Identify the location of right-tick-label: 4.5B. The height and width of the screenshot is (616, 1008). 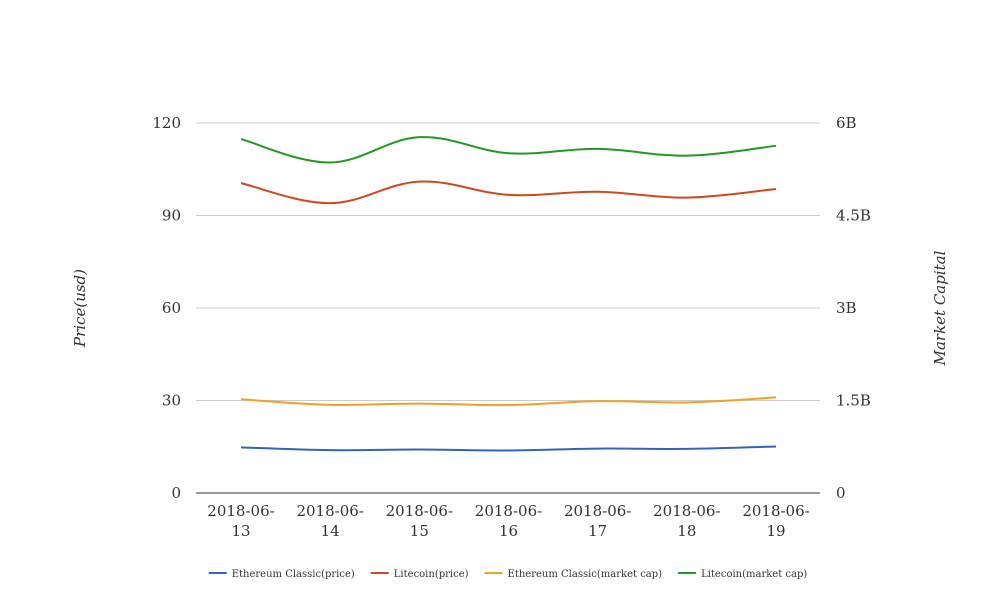
(853, 216).